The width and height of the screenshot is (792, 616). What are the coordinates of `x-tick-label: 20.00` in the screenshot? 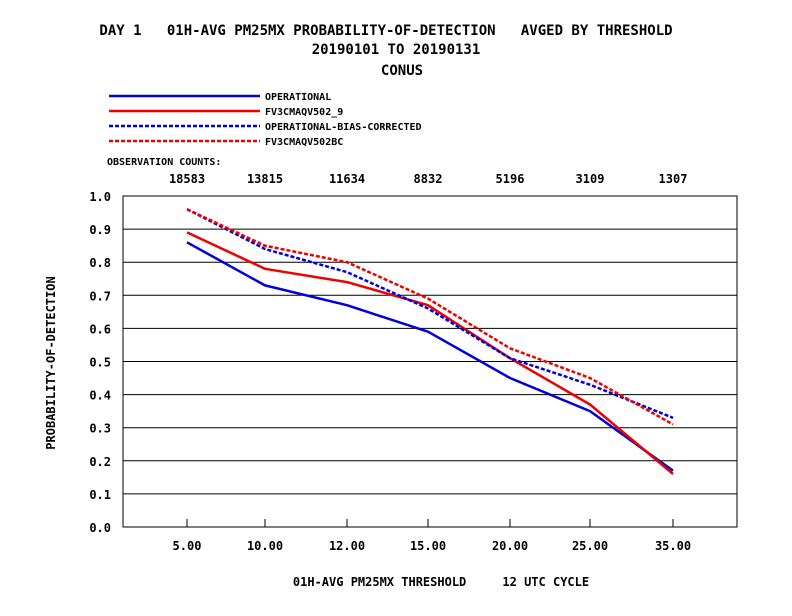 It's located at (510, 546).